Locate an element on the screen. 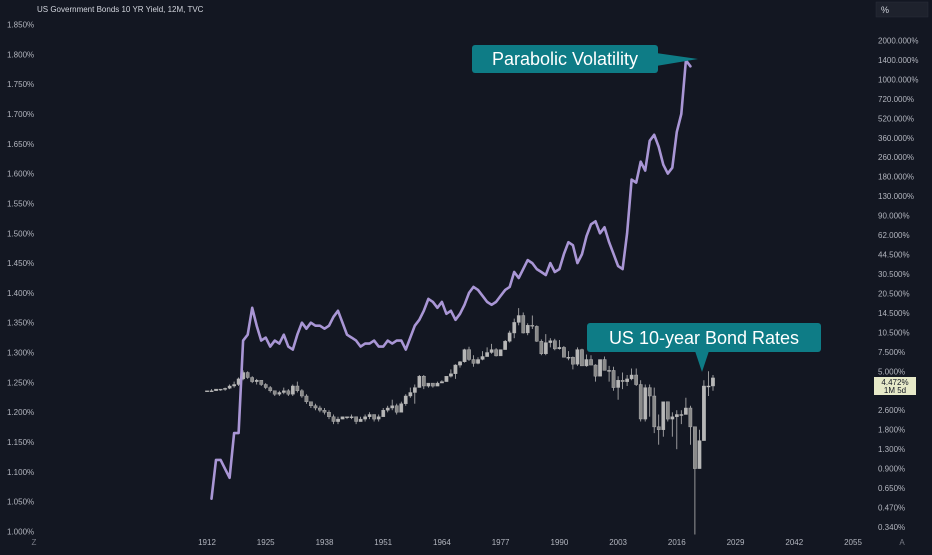 The image size is (932, 555). right-axis-tick: 7.500% is located at coordinates (891, 352).